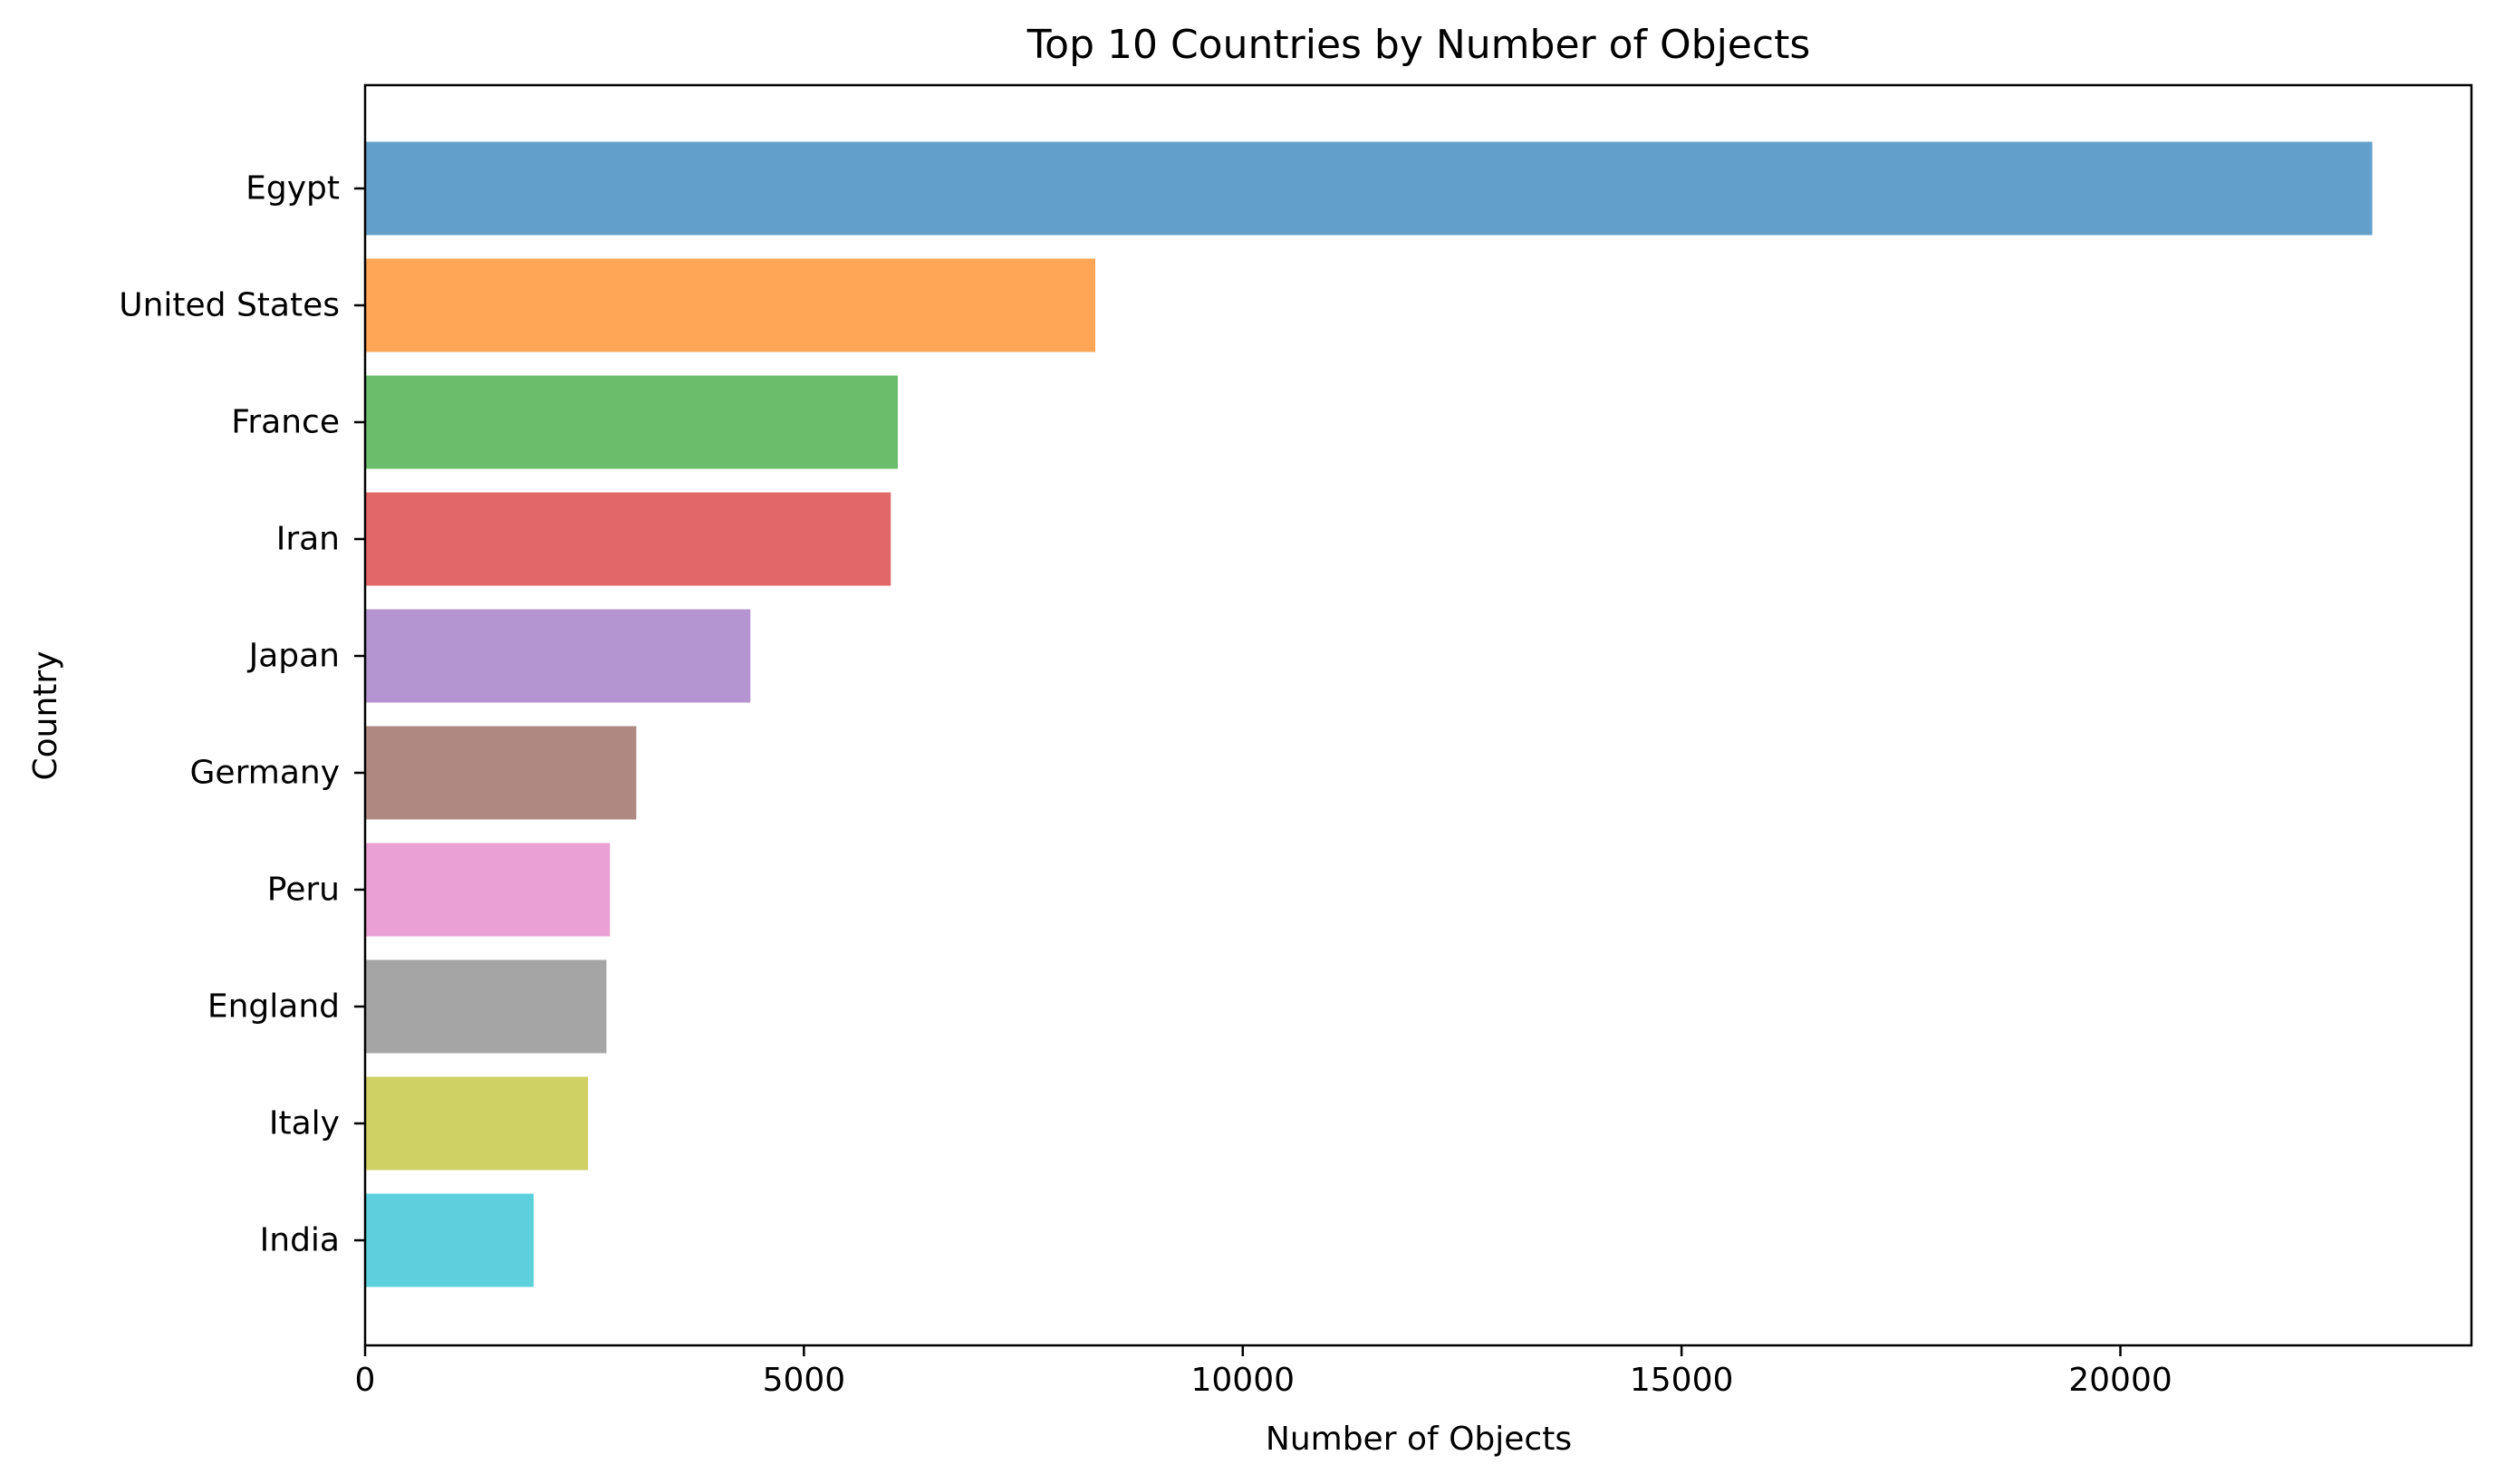 This screenshot has height=1484, width=2495. Describe the element at coordinates (730, 305) in the screenshot. I see `bar-united-states` at that location.